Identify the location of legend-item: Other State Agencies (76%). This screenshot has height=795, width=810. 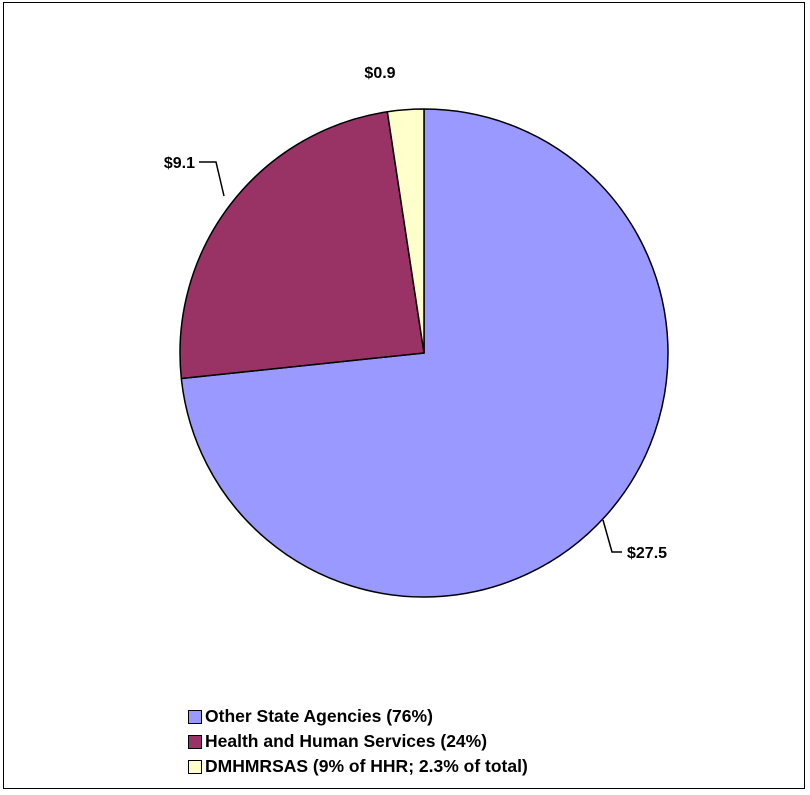
(358, 716).